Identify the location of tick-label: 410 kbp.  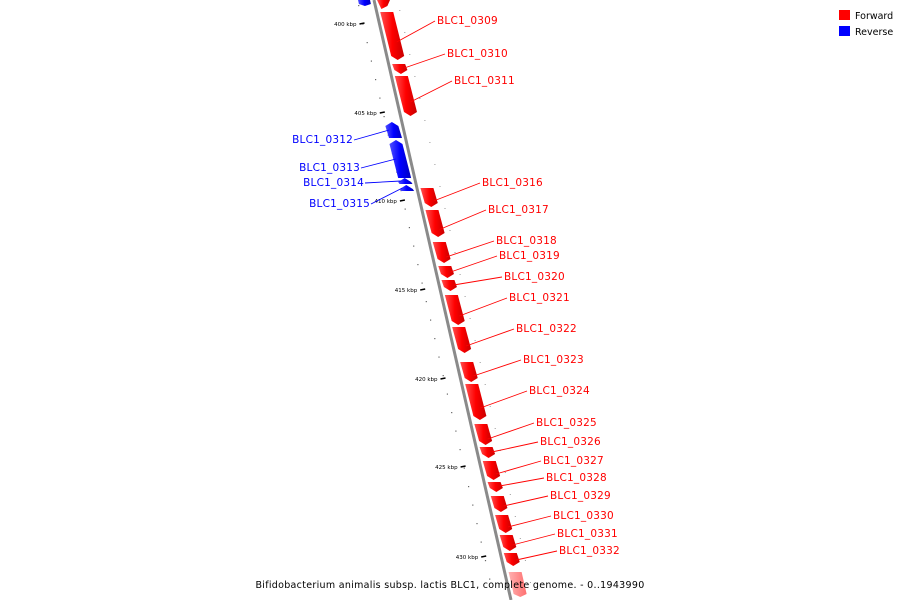
(385, 202).